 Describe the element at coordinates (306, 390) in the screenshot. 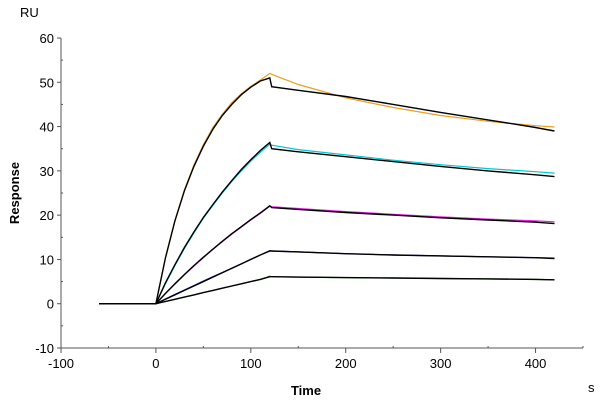

I see `x-axis-title: Time` at that location.